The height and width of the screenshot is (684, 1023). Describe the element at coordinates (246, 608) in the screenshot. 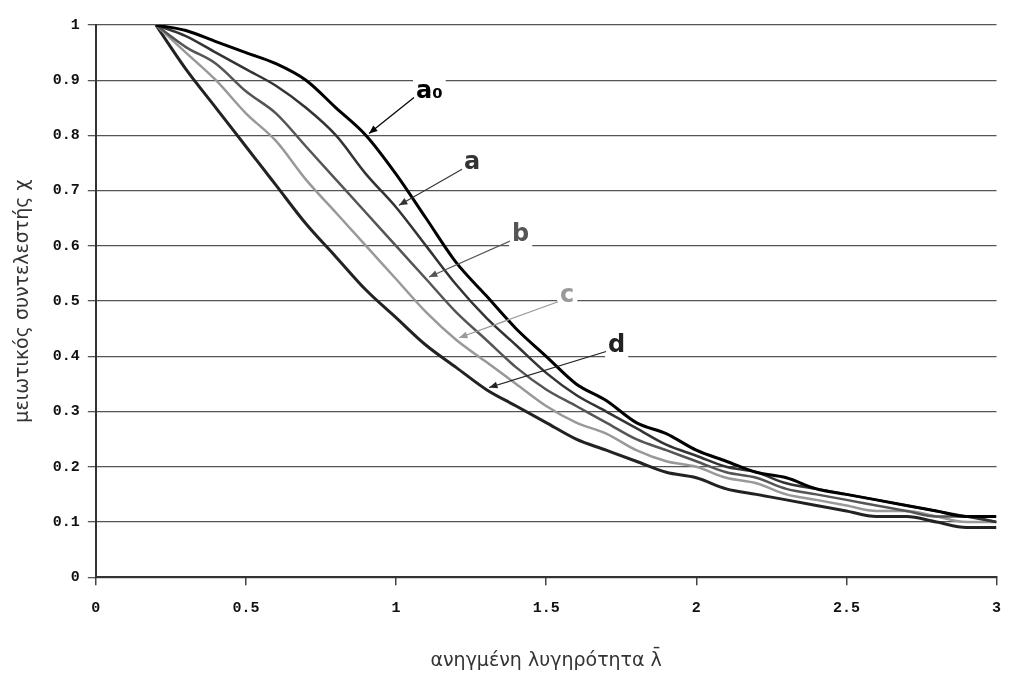

I see `x-tick-label: 0.5` at that location.